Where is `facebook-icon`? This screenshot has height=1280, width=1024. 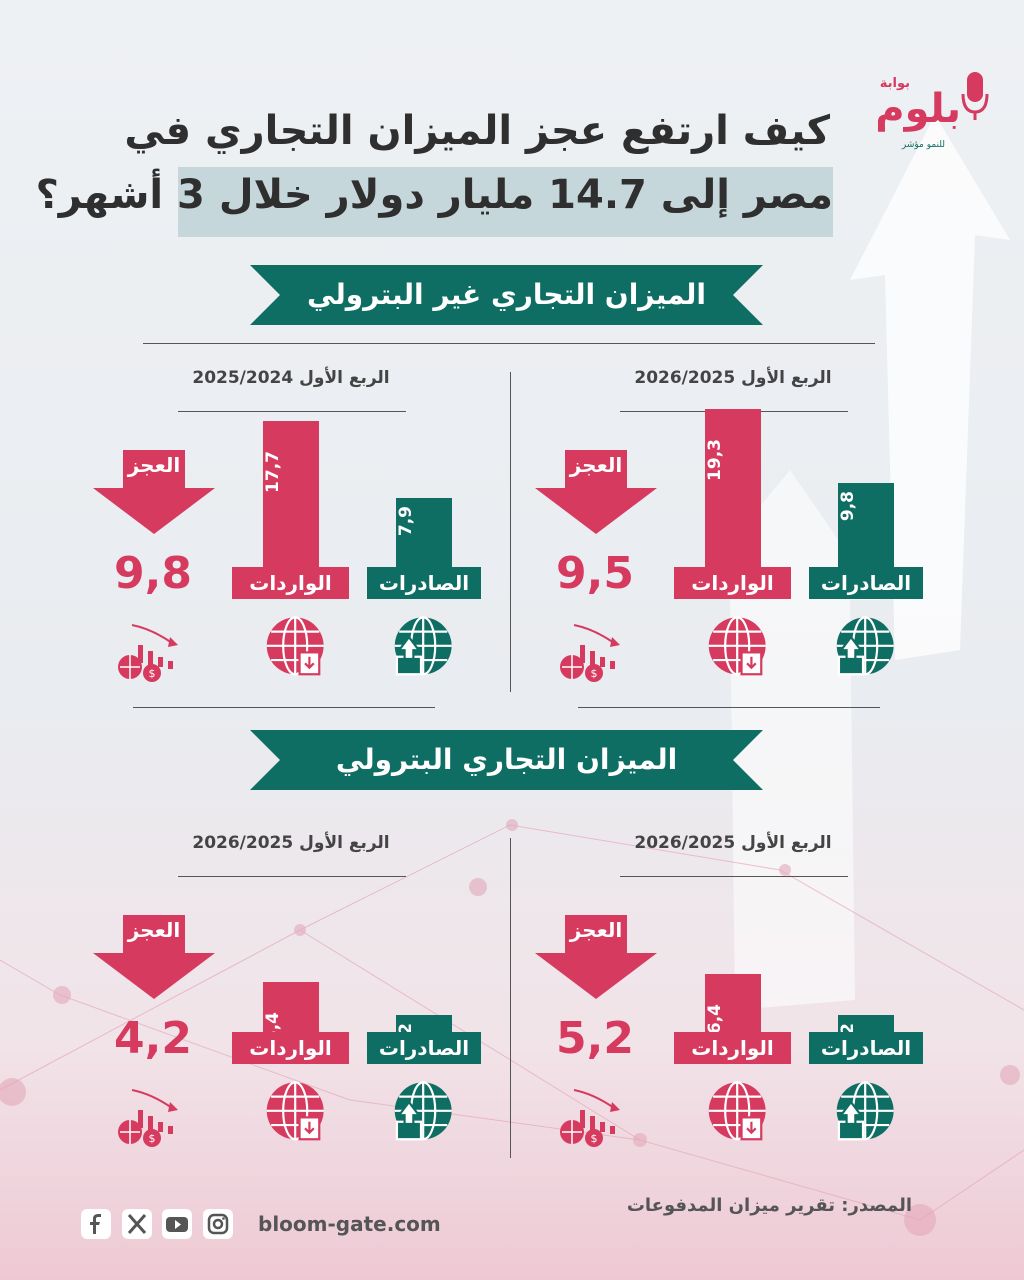 facebook-icon is located at coordinates (96, 1224).